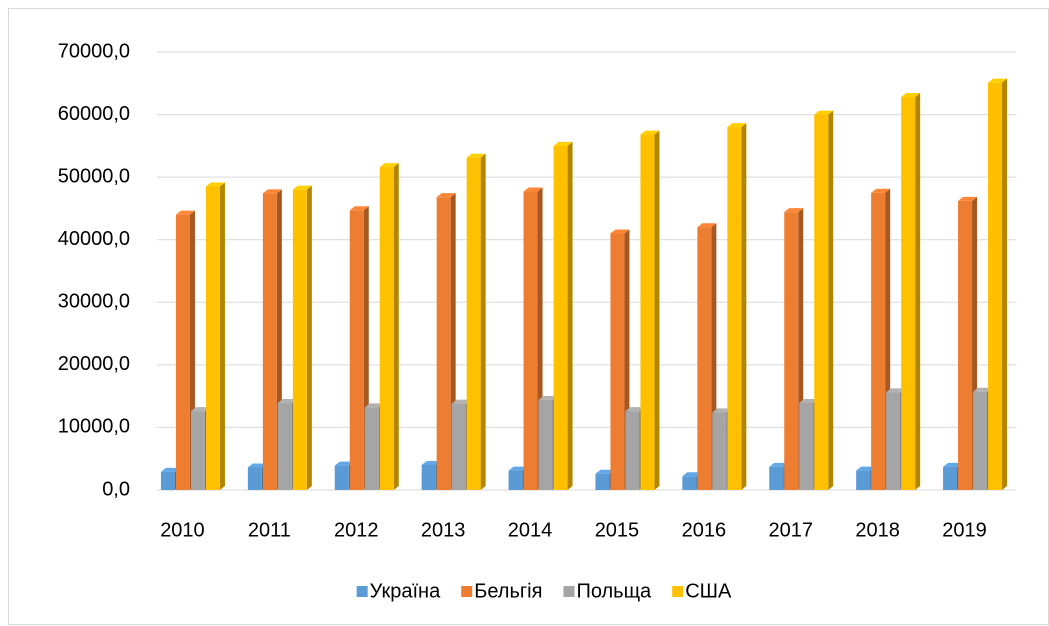  Describe the element at coordinates (964, 530) in the screenshot. I see `x-tick-label: 2019` at that location.